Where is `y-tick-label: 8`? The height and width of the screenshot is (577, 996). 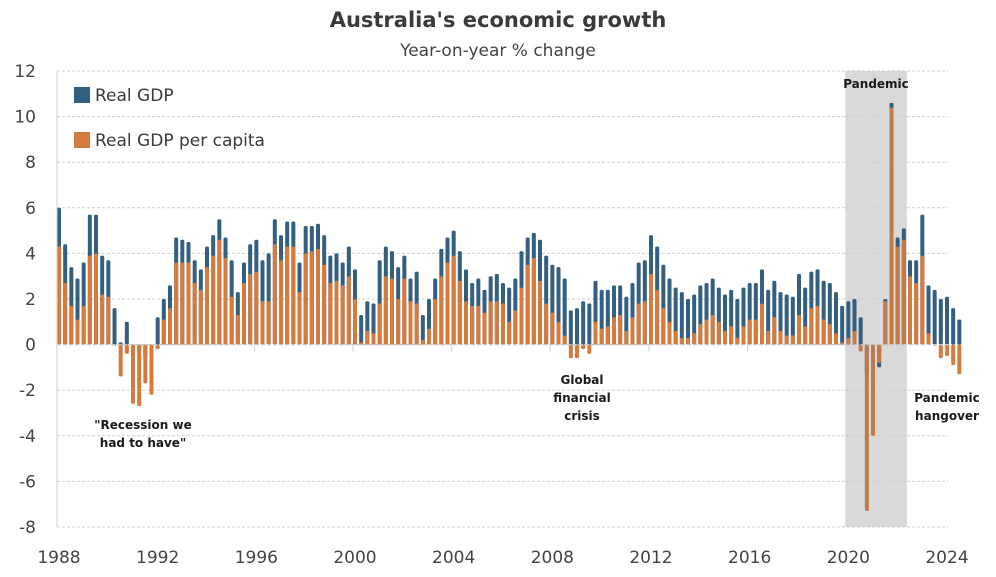 y-tick-label: 8 is located at coordinates (30, 163).